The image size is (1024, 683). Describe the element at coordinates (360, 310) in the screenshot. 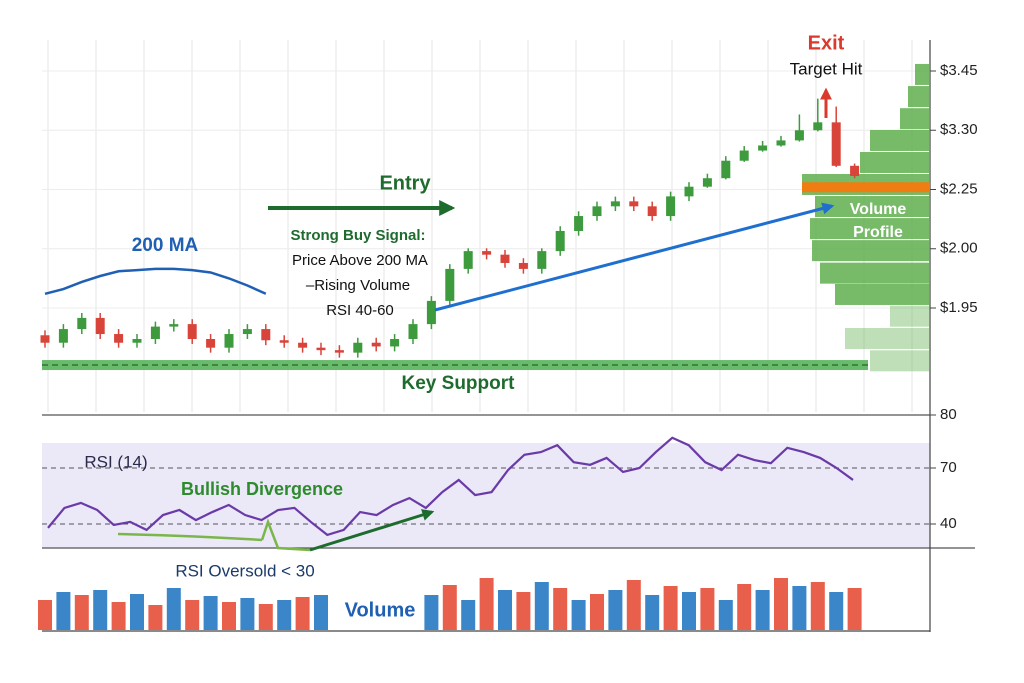

I see `entry-note: RSI 40-60` at that location.